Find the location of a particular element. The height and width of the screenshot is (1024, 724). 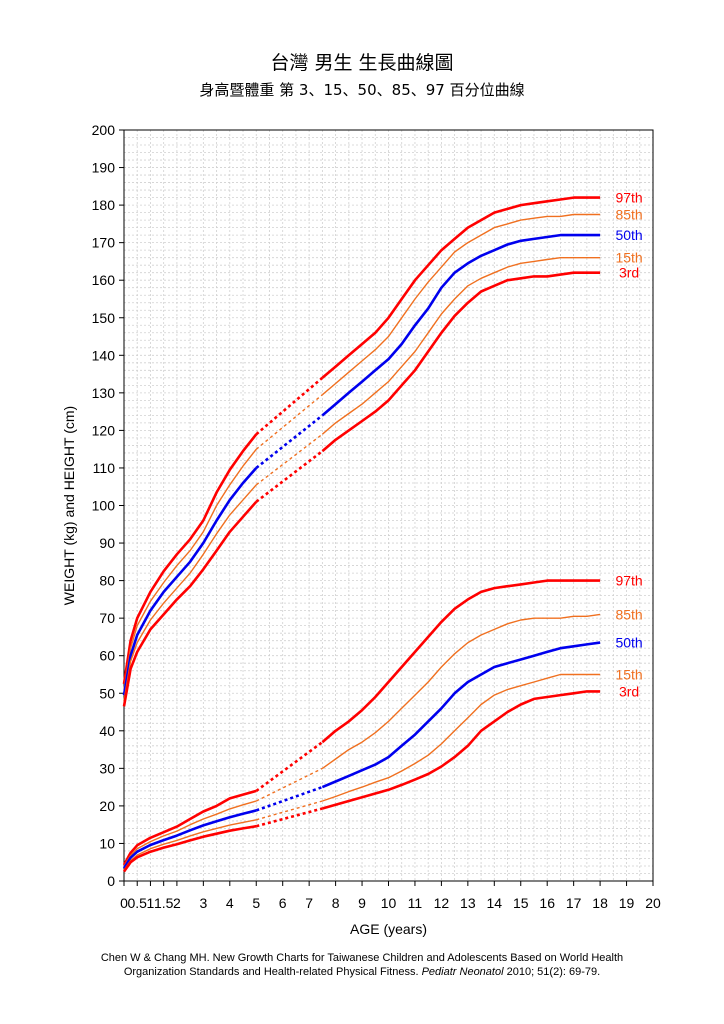

x-tick-label: 9 is located at coordinates (362, 903).